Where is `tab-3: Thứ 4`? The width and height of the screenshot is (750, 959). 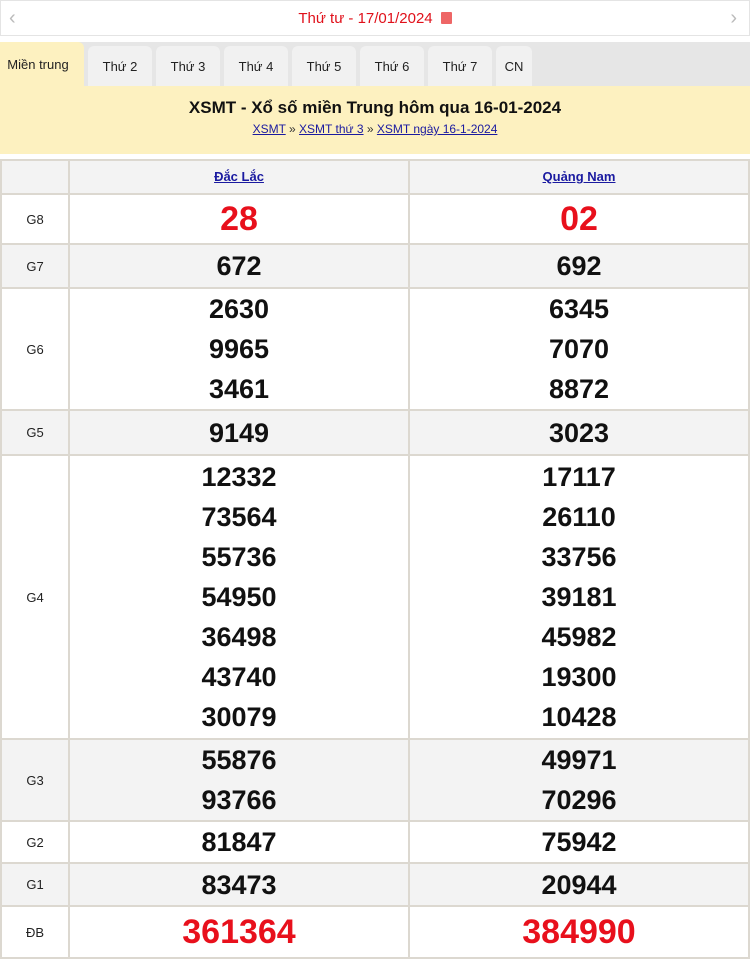 tab-3: Thứ 4 is located at coordinates (256, 66).